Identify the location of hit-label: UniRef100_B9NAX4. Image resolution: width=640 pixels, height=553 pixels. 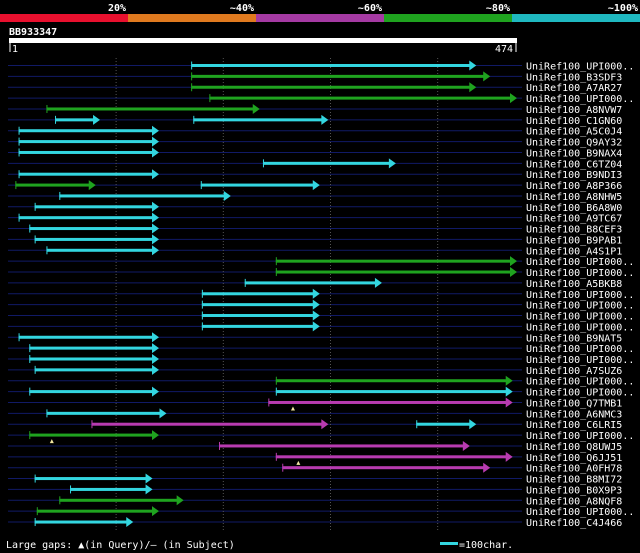
(574, 153).